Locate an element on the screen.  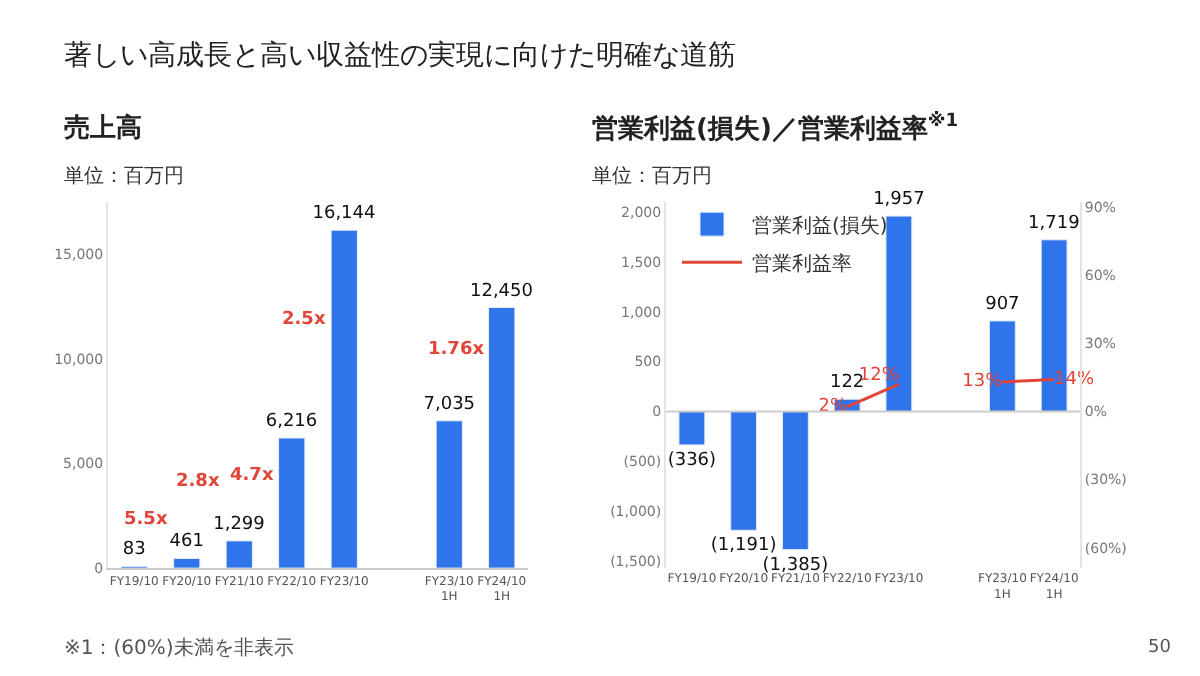
data-label: 1,719 is located at coordinates (1054, 223).